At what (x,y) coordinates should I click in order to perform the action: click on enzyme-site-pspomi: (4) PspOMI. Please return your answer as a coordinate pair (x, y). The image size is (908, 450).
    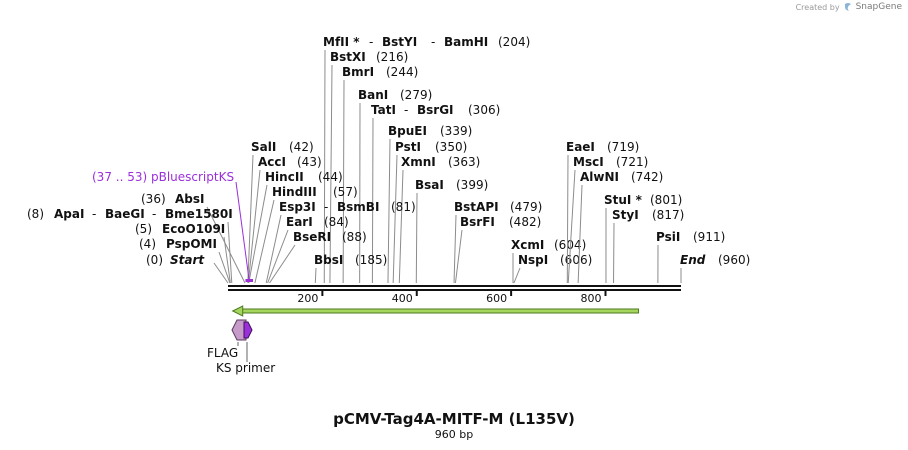
    Looking at the image, I should click on (185, 260).